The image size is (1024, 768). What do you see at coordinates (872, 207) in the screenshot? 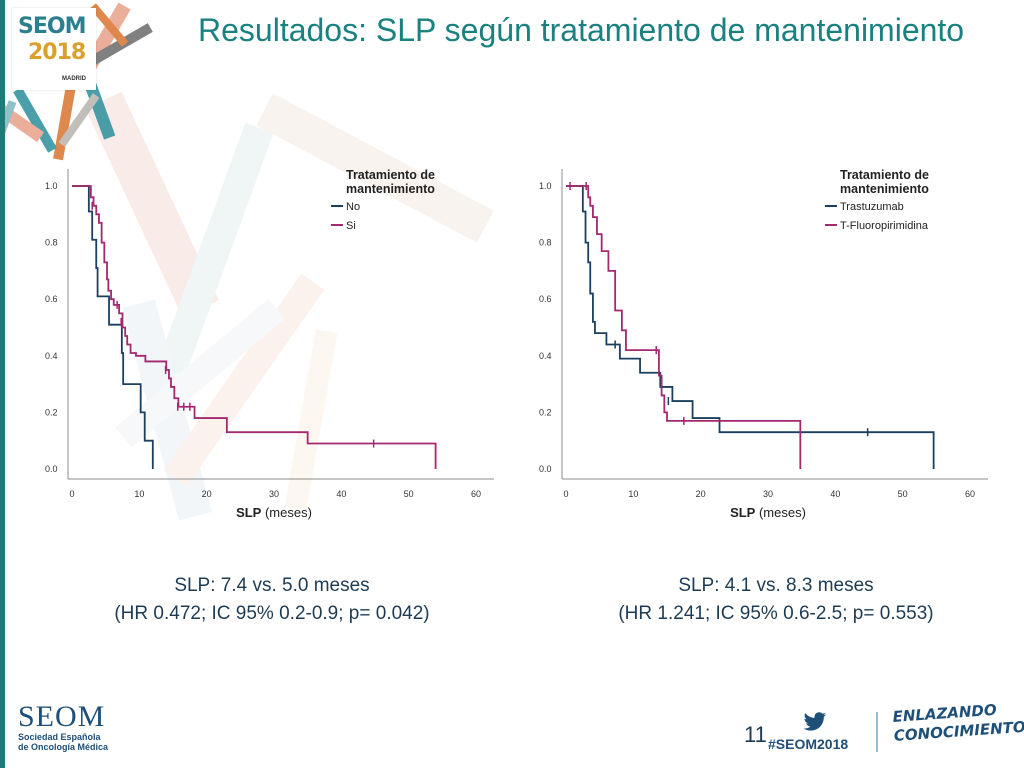
I see `legend-label: Trastuzumab` at bounding box center [872, 207].